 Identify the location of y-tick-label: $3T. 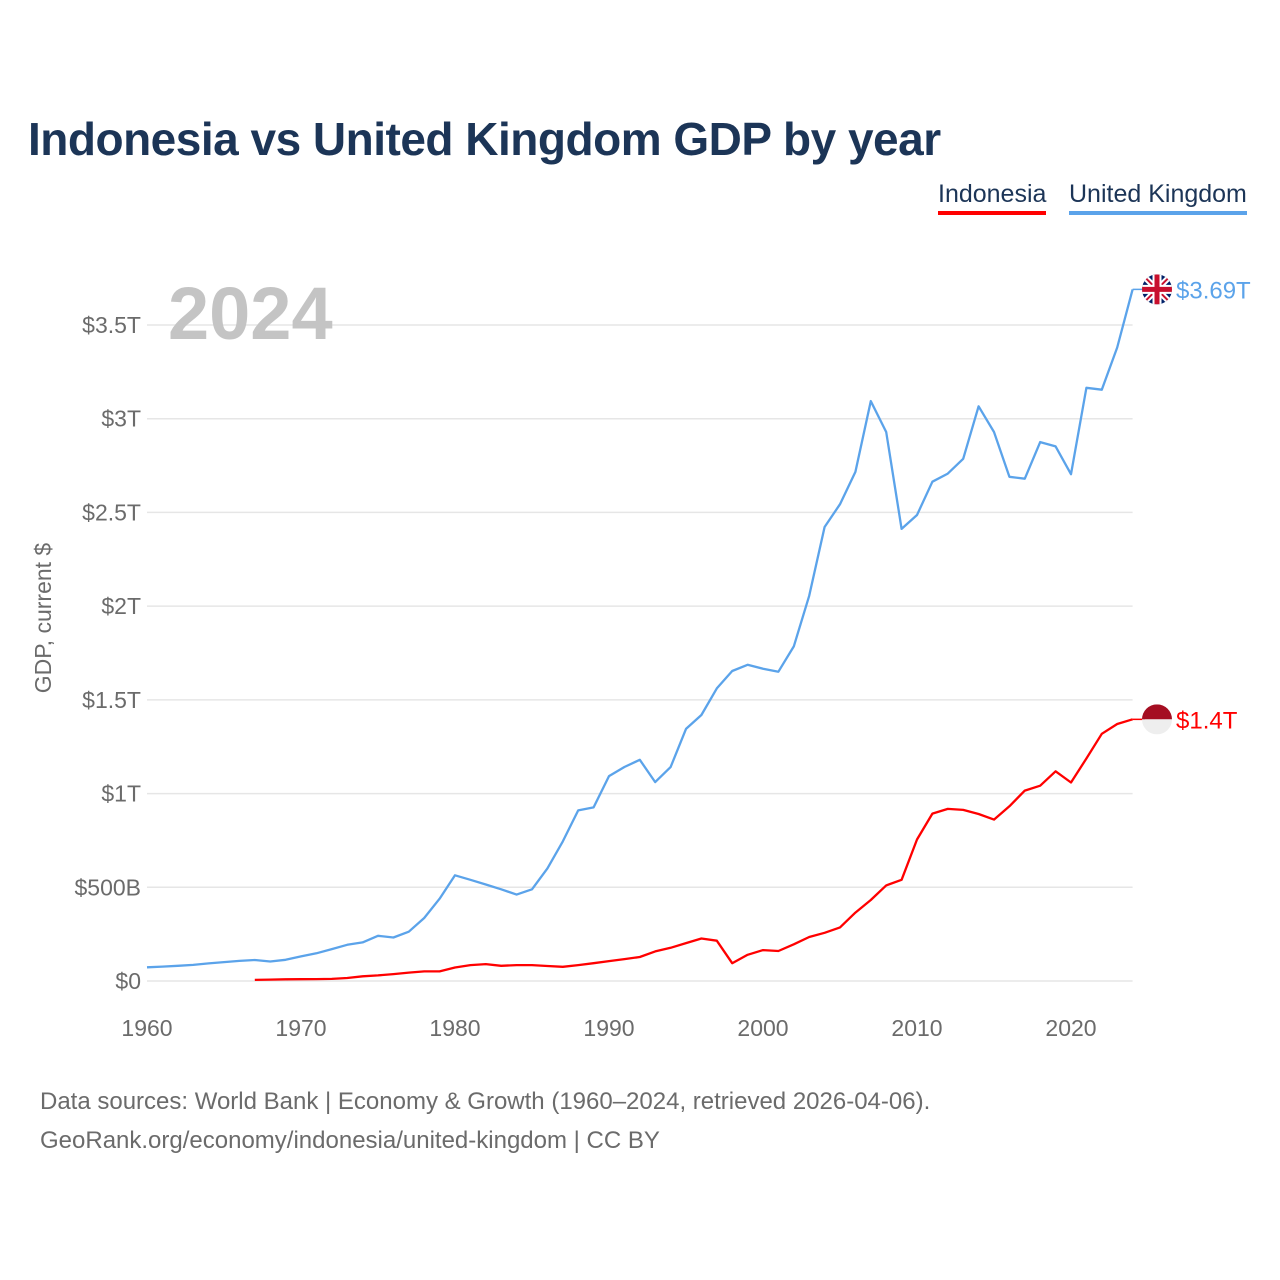
(121, 419).